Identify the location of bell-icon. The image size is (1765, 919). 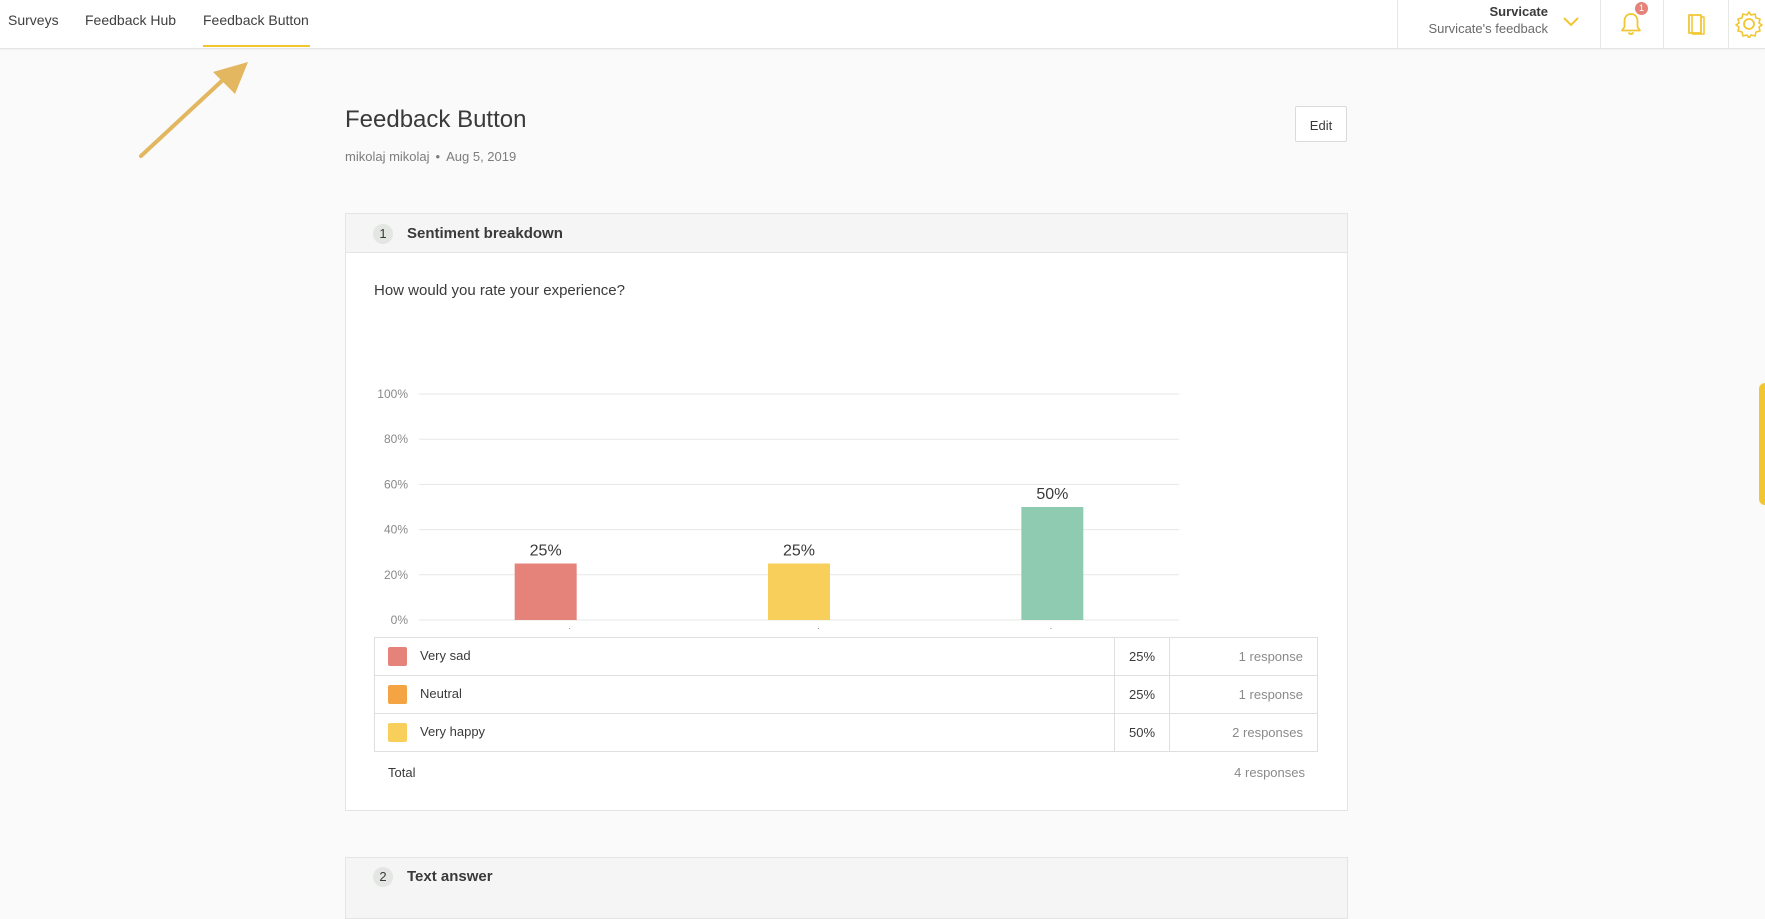
(1631, 24).